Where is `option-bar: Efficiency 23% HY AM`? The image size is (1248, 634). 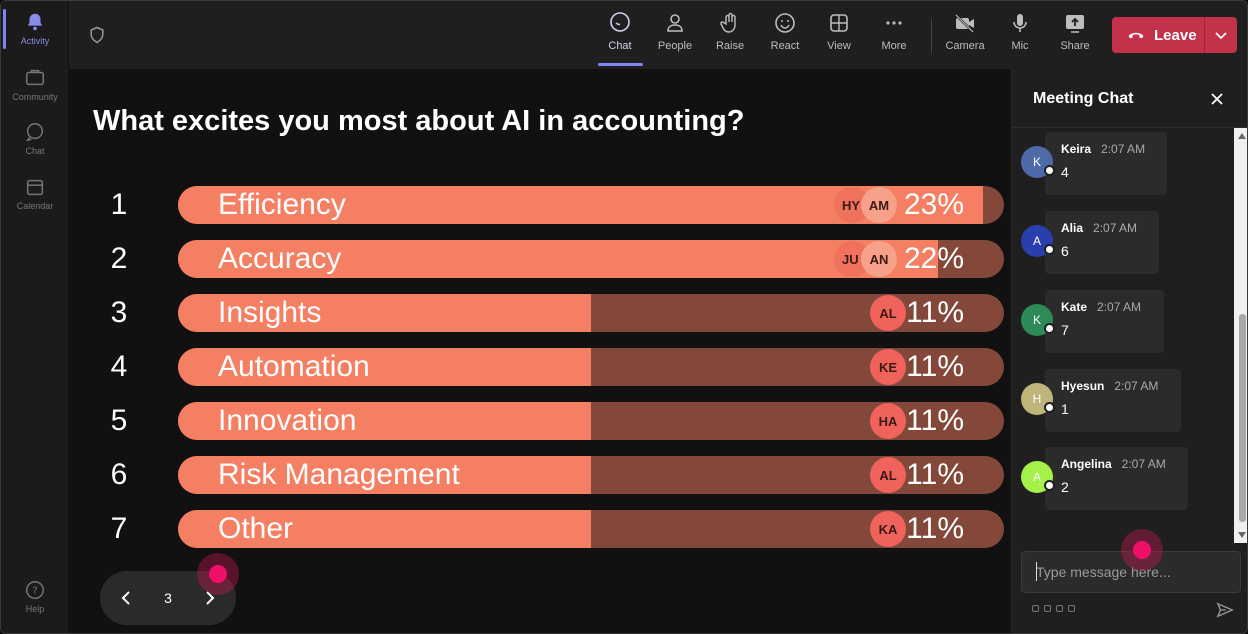
option-bar: Efficiency 23% HY AM is located at coordinates (591, 205).